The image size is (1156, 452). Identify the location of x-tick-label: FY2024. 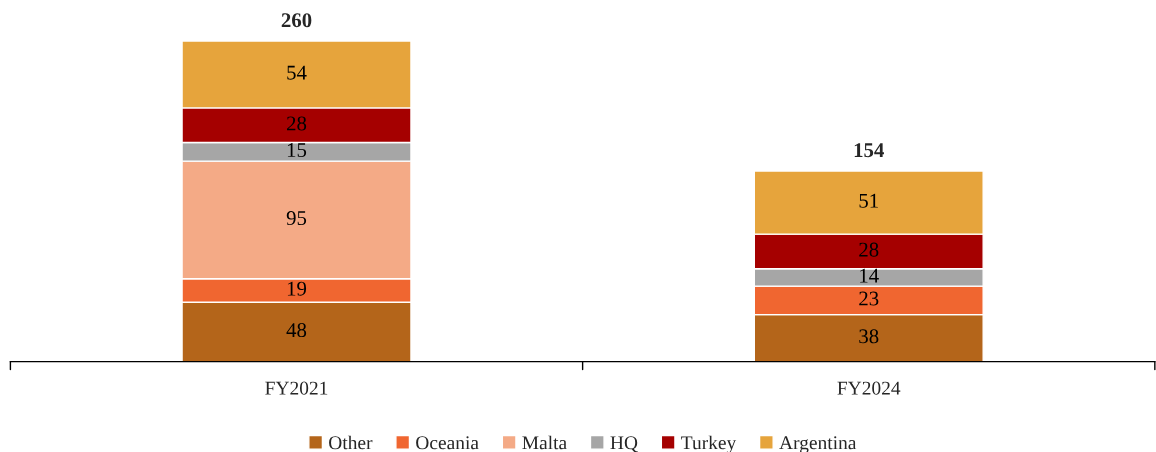
(869, 388).